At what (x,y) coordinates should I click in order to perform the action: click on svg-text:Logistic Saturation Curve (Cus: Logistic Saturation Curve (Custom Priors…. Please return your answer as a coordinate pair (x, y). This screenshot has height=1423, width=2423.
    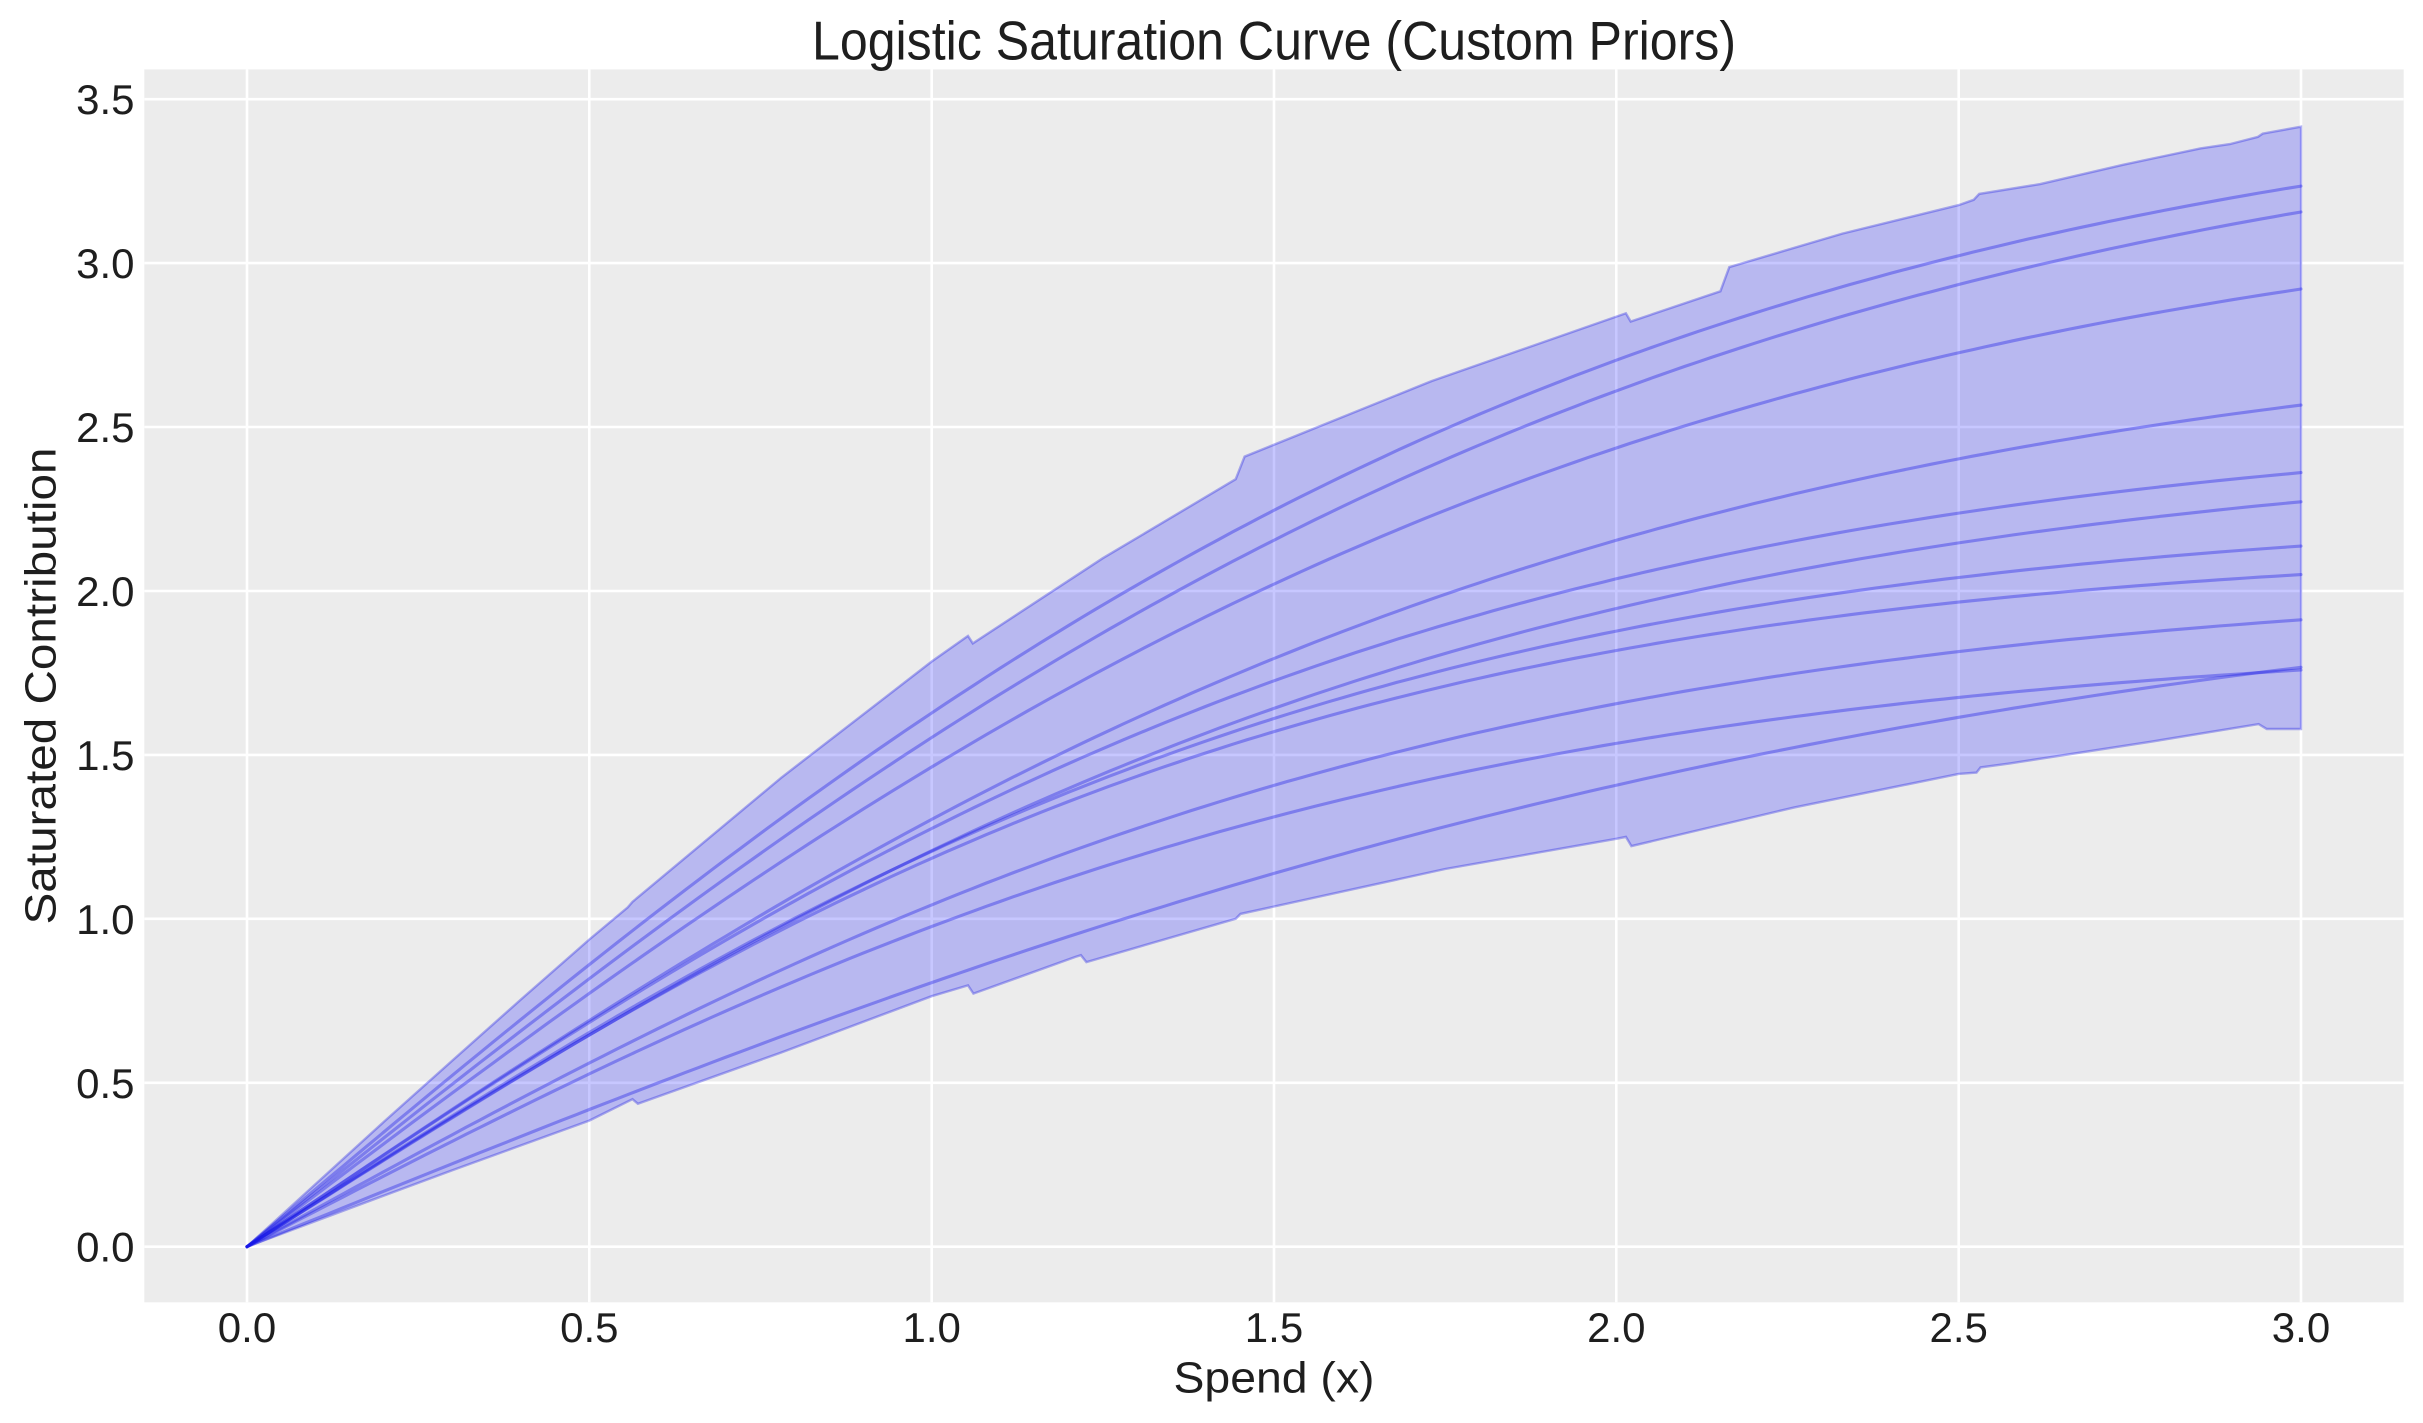
    Looking at the image, I should click on (1274, 41).